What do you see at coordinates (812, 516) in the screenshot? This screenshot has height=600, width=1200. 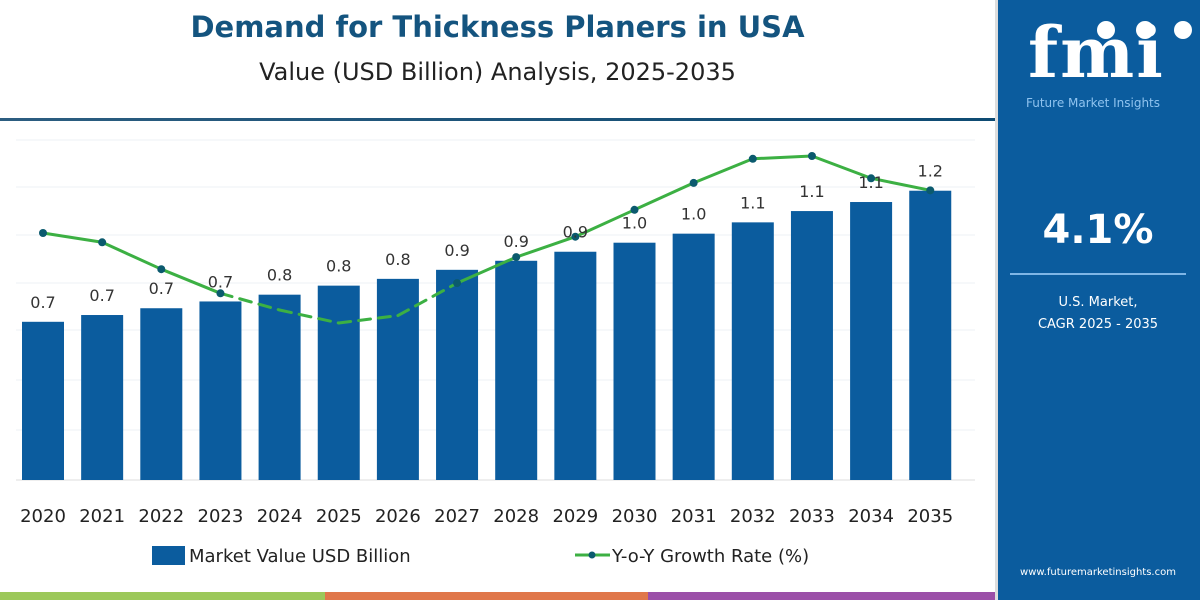 I see `x-tick-2033: 2033` at bounding box center [812, 516].